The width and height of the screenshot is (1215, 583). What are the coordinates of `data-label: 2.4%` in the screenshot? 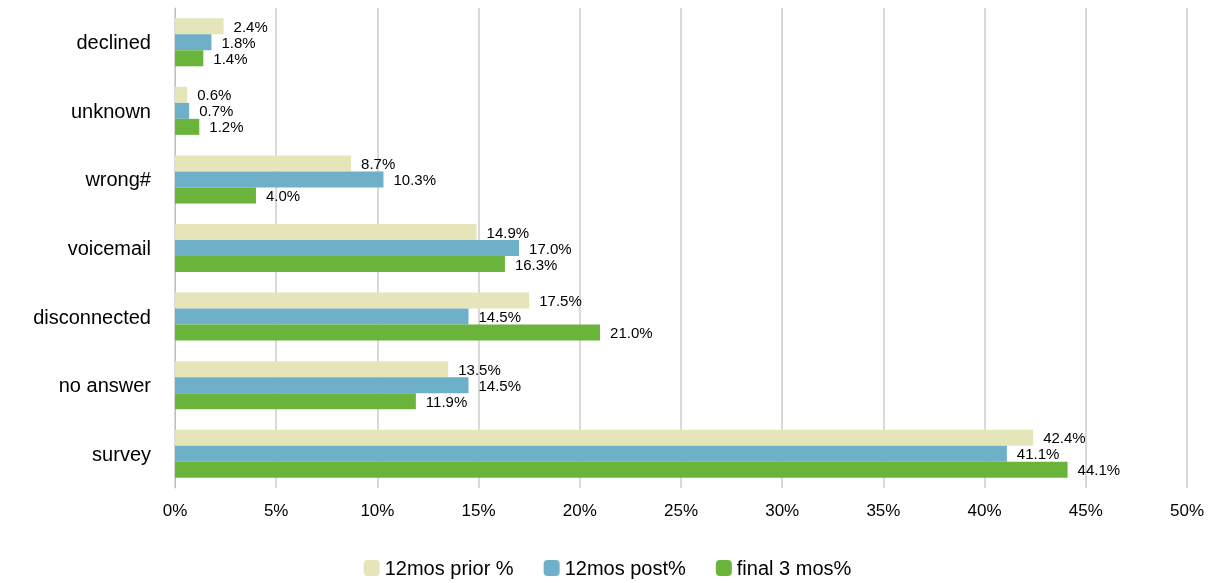 It's located at (250, 26).